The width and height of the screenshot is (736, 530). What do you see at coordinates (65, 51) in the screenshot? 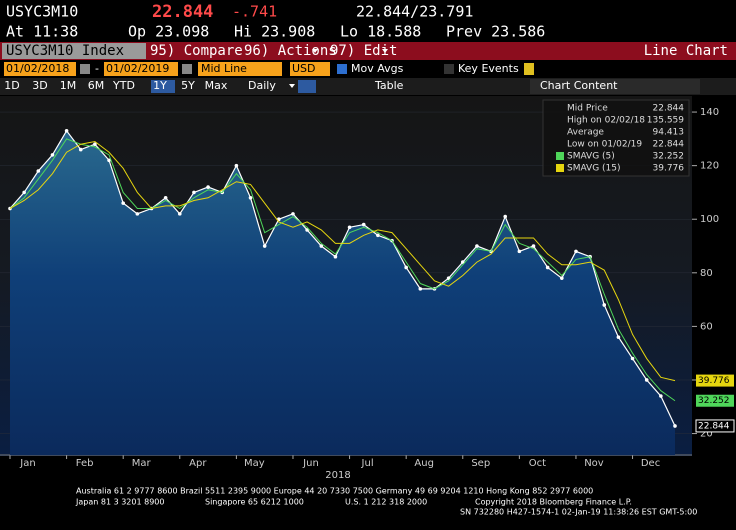
I see `security: USYC3M10 Index` at bounding box center [65, 51].